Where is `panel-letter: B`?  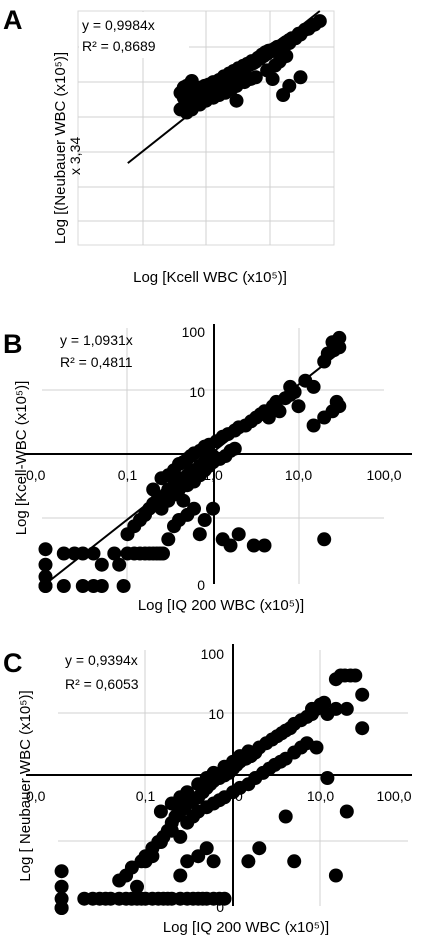
panel-letter: B is located at coordinates (13, 344).